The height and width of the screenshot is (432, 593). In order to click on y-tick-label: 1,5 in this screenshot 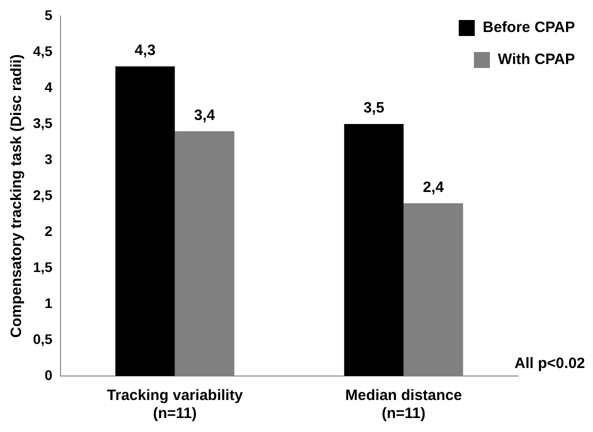, I will do `click(42, 266)`.